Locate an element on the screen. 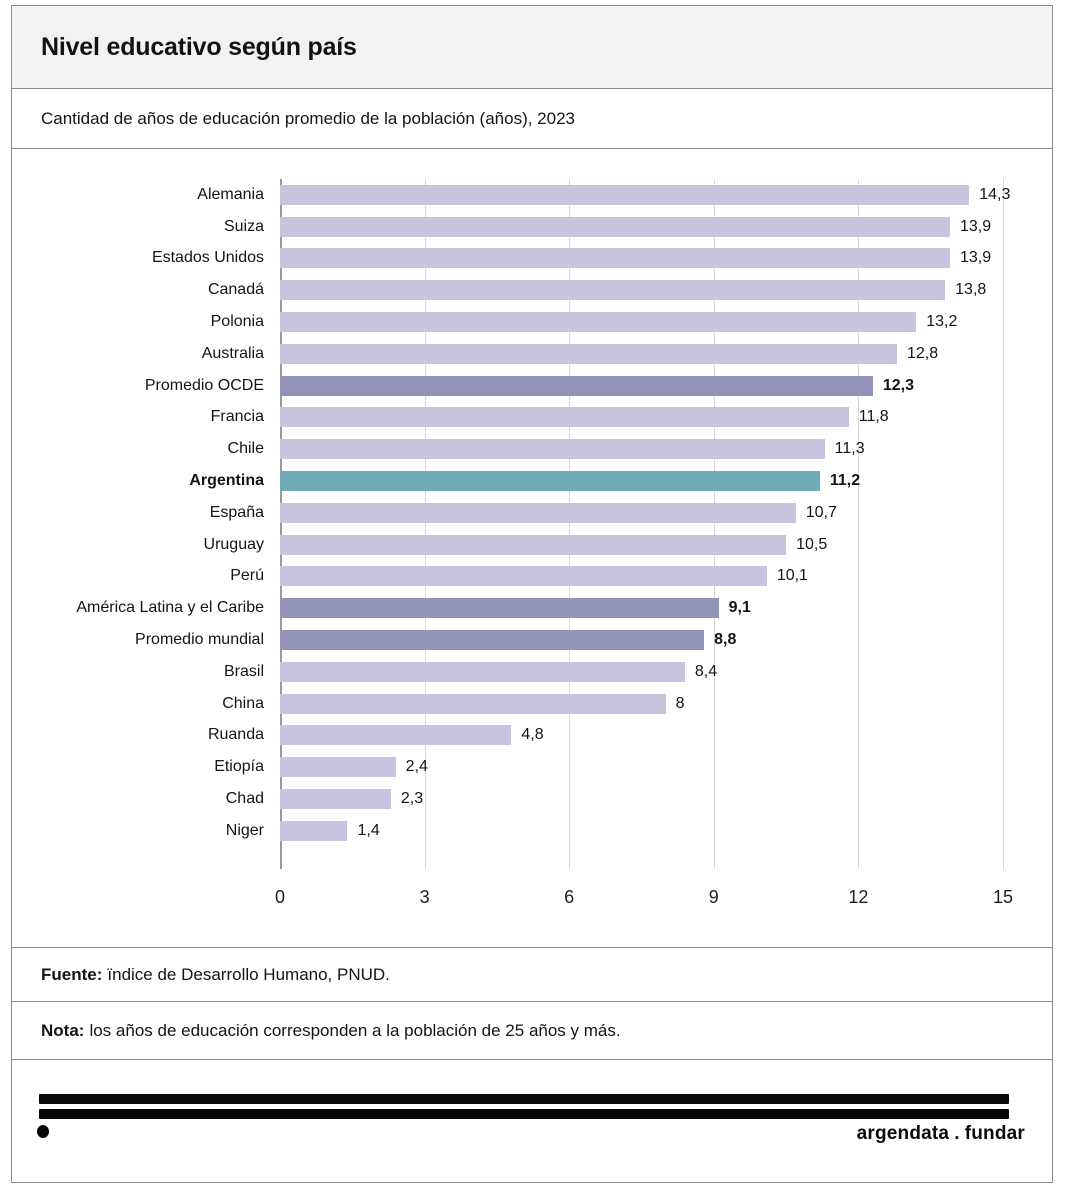 The height and width of the screenshot is (1200, 1066). bar-value: 8,4 is located at coordinates (706, 671).